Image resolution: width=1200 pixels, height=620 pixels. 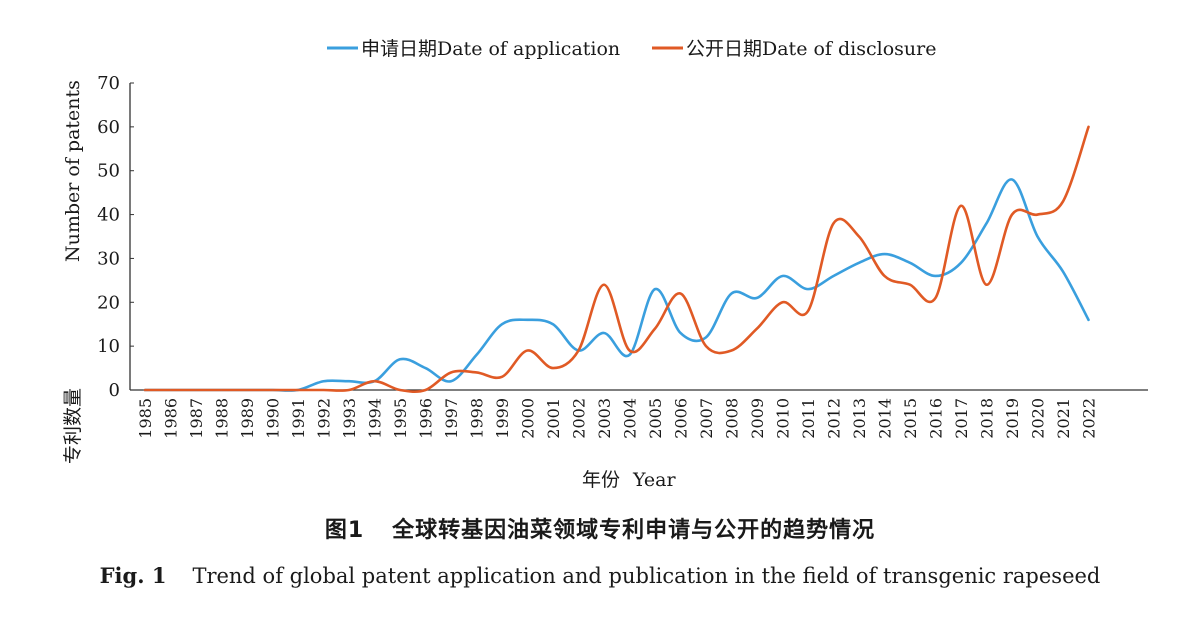 I want to click on data-point-application-2014, so click(x=884, y=254).